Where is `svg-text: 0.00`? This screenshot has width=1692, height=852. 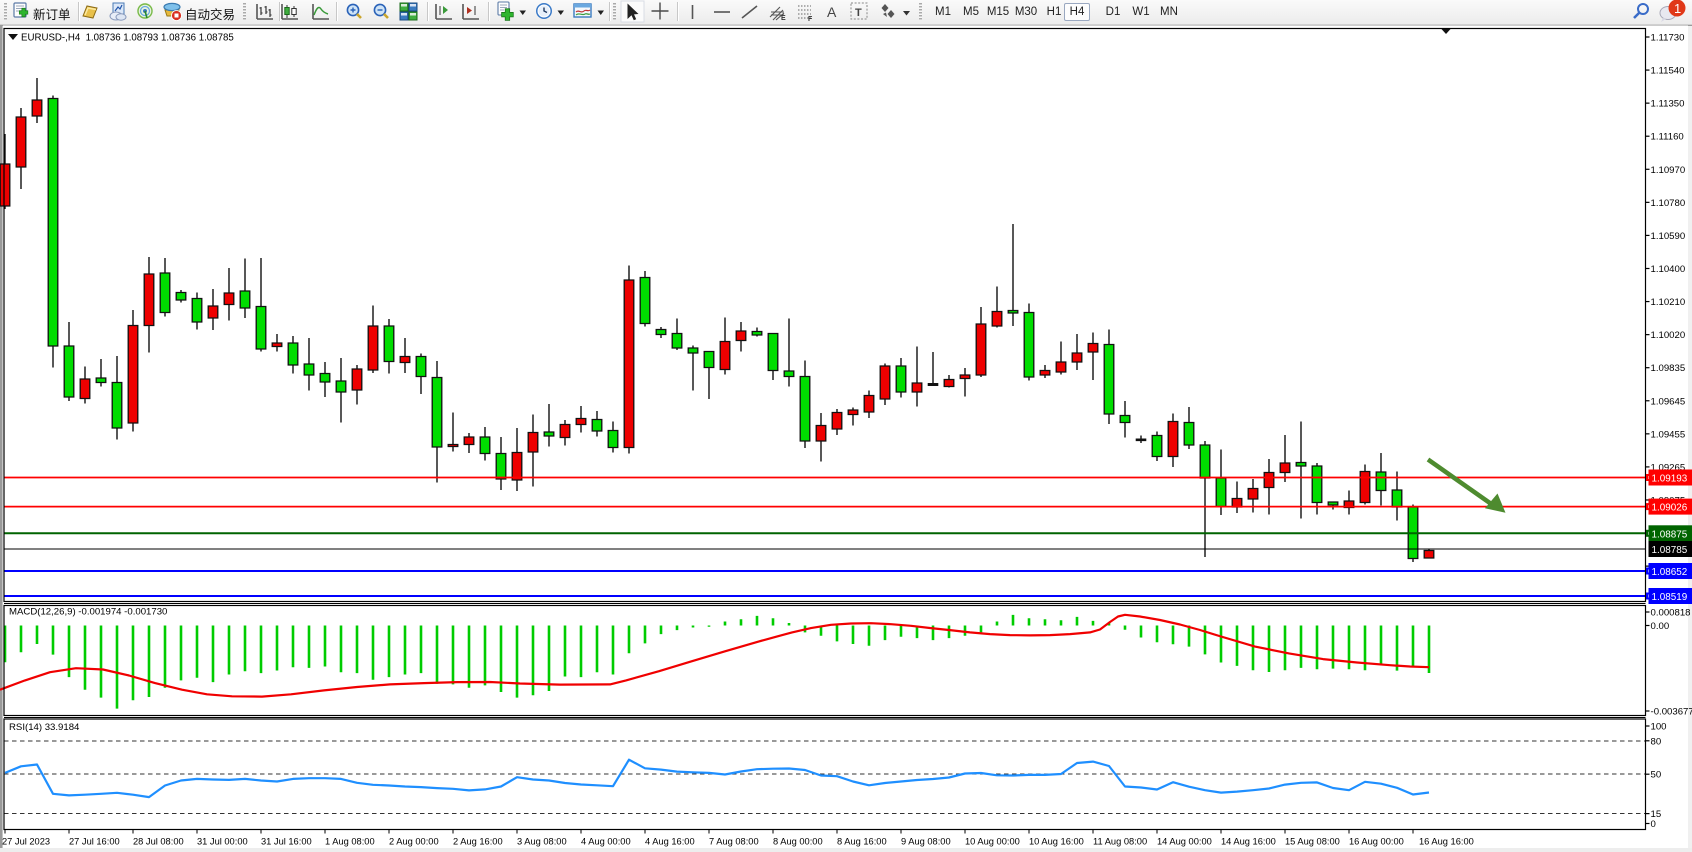
svg-text: 0.00 is located at coordinates (1660, 626).